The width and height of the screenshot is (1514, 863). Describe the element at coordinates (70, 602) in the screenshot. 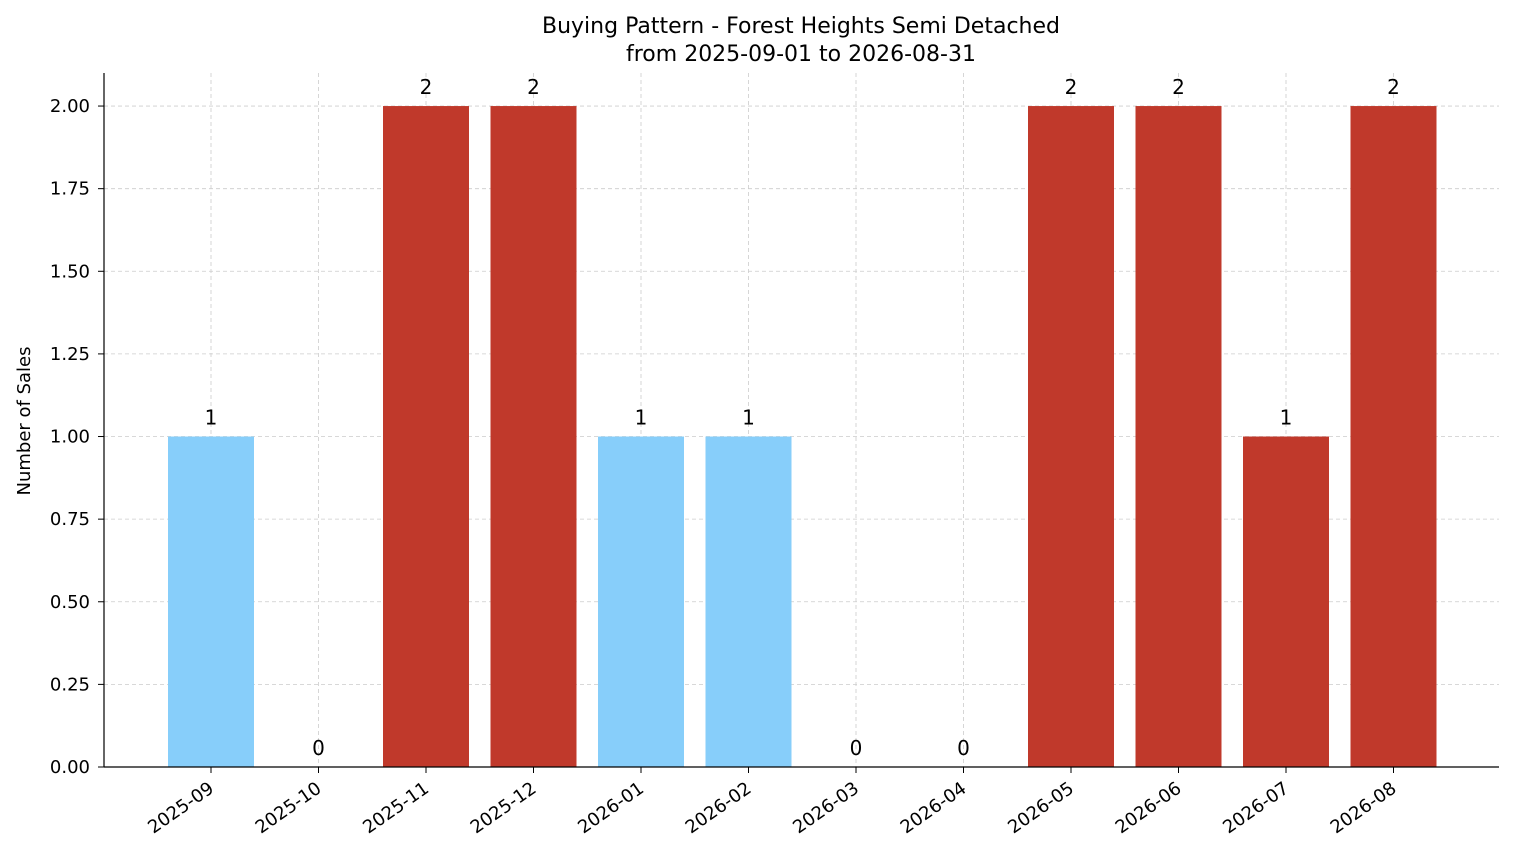

I see `y-tick-label: 0.50` at that location.